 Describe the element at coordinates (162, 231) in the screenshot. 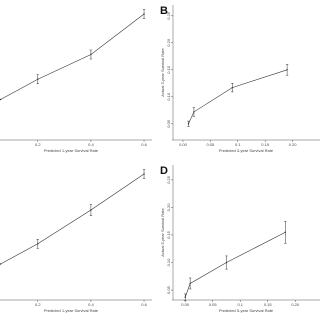

I see `y-axis-label: Actual 5-year Survival Rate` at that location.